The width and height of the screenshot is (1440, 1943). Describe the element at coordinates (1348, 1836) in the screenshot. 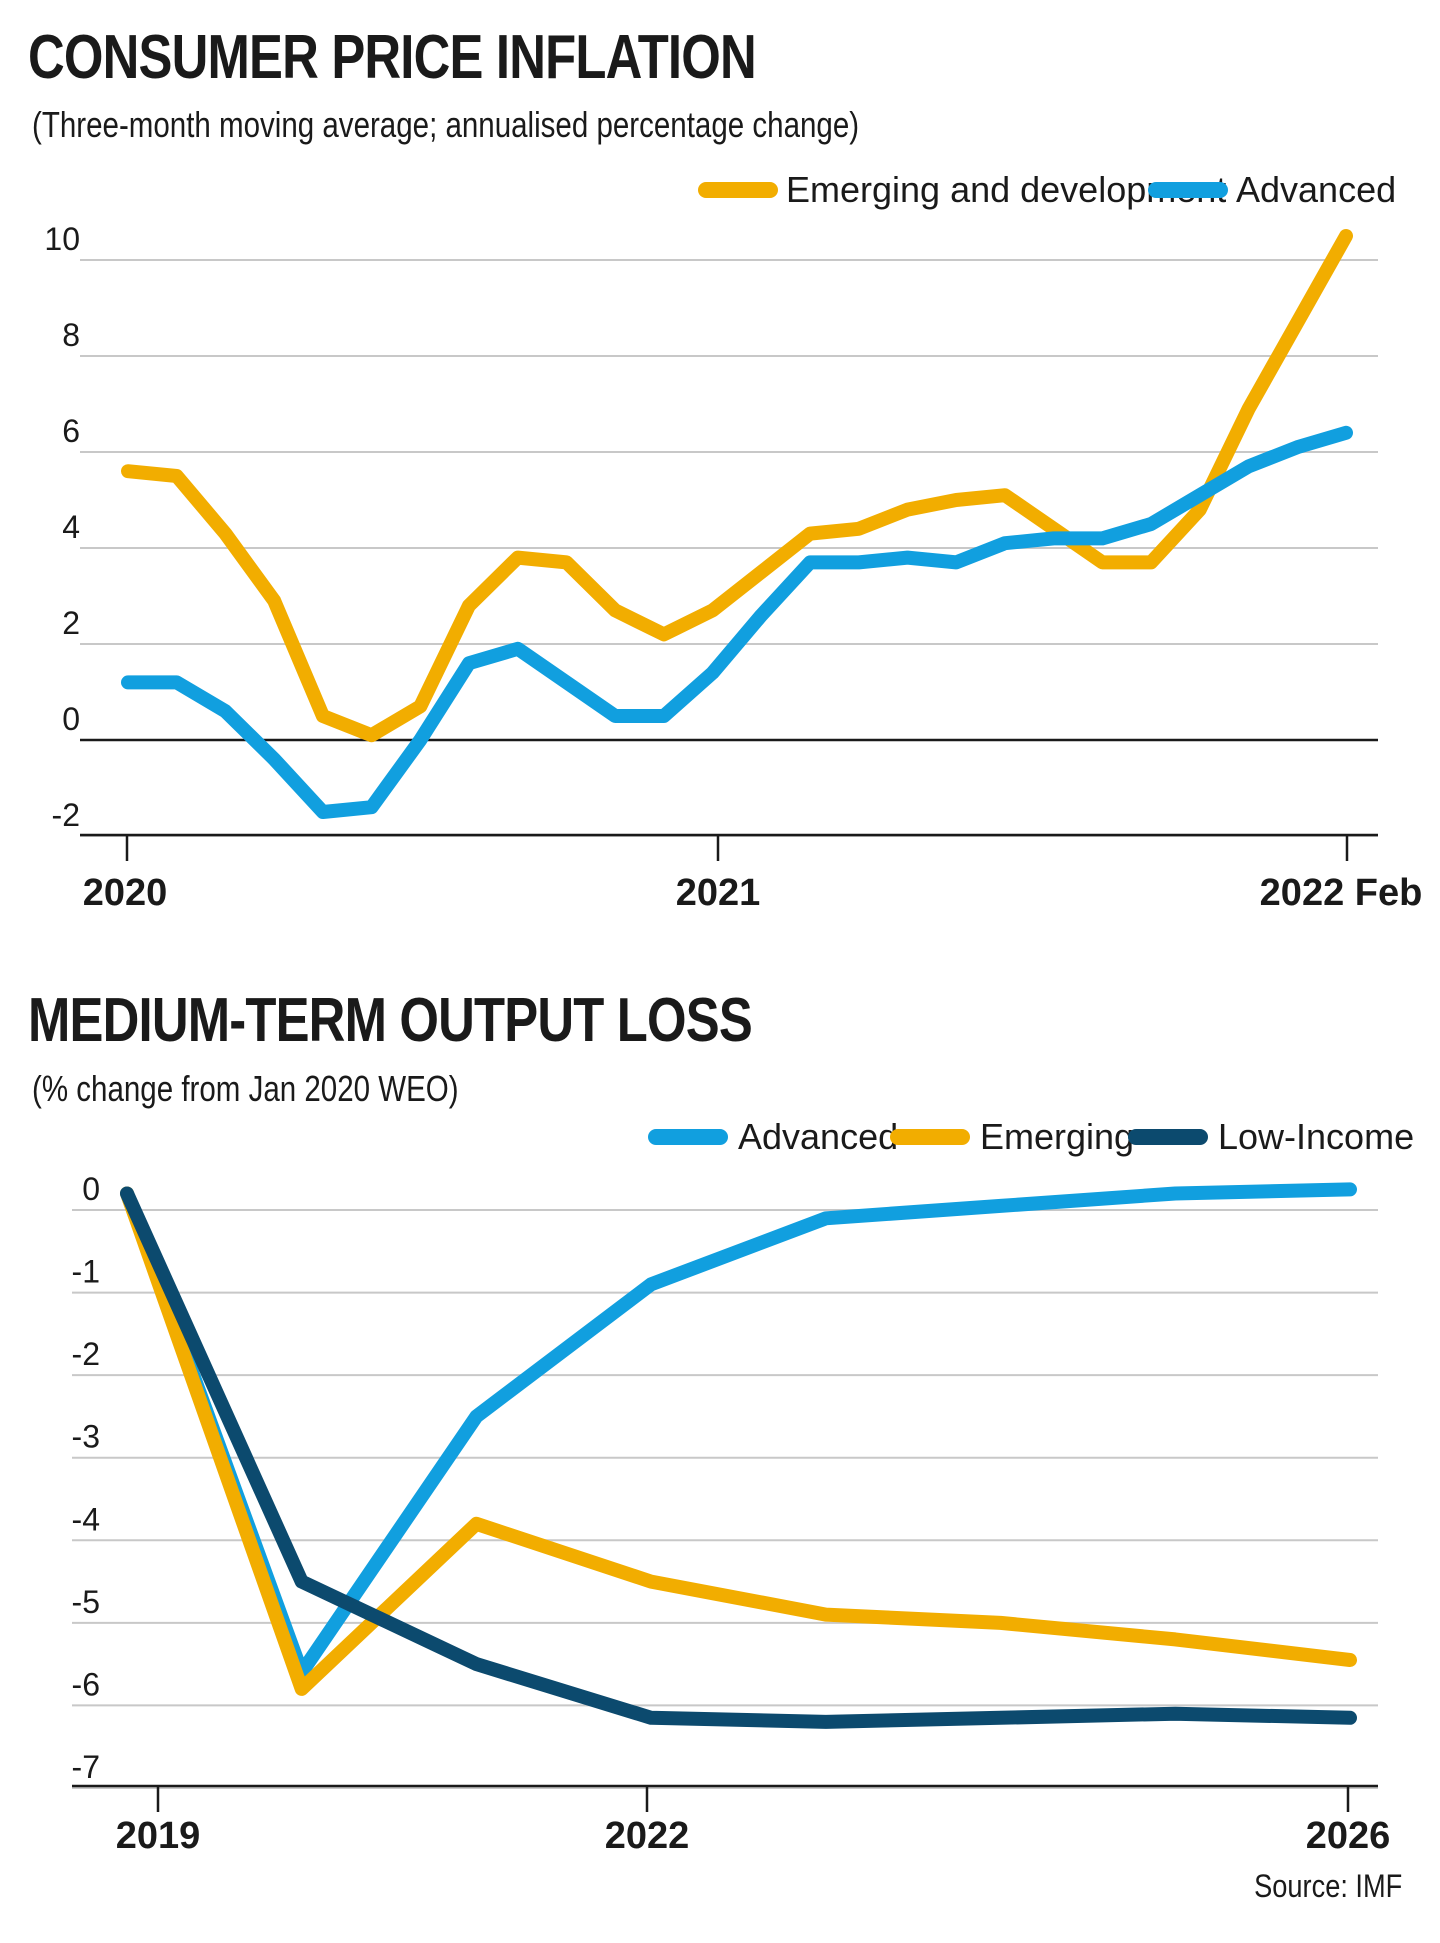

I see `x-tick-label: 2026` at that location.